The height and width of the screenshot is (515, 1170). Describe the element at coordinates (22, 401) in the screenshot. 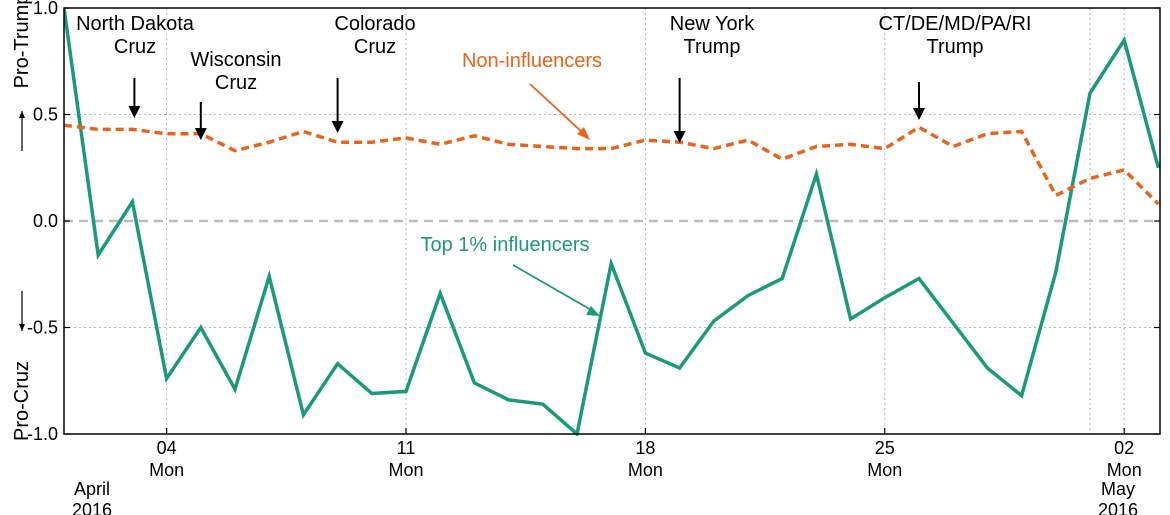

I see `y-axis-label-bottom: Pro-Cruz` at that location.